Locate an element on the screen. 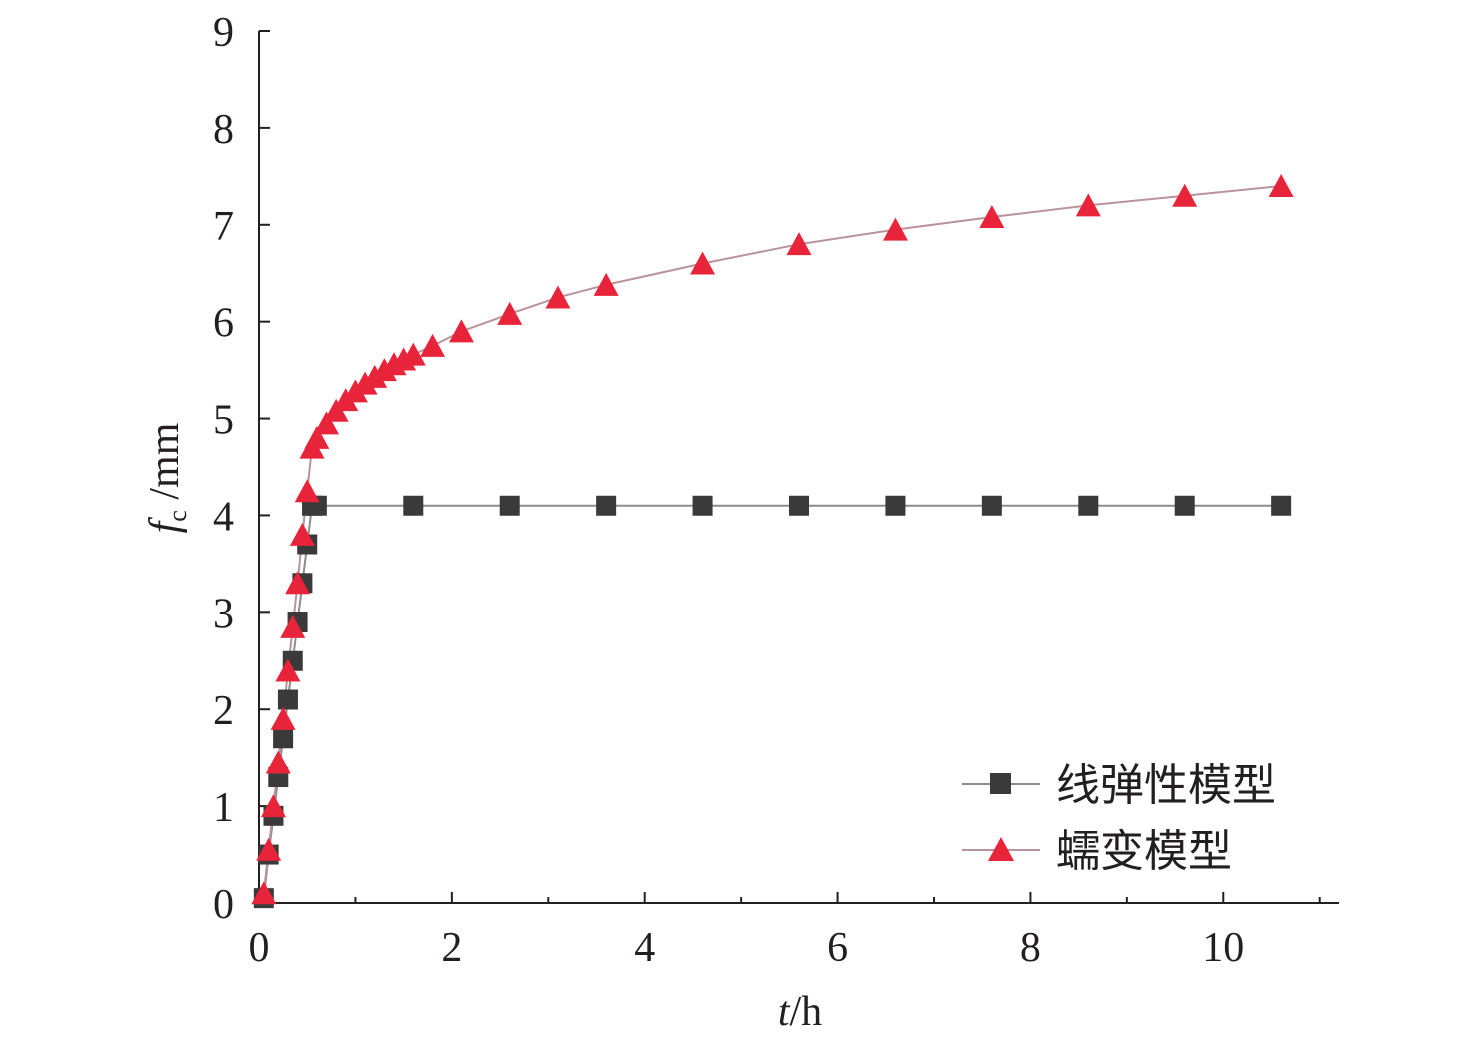 The width and height of the screenshot is (1476, 1043). x-tick-label: 0 is located at coordinates (259, 948).